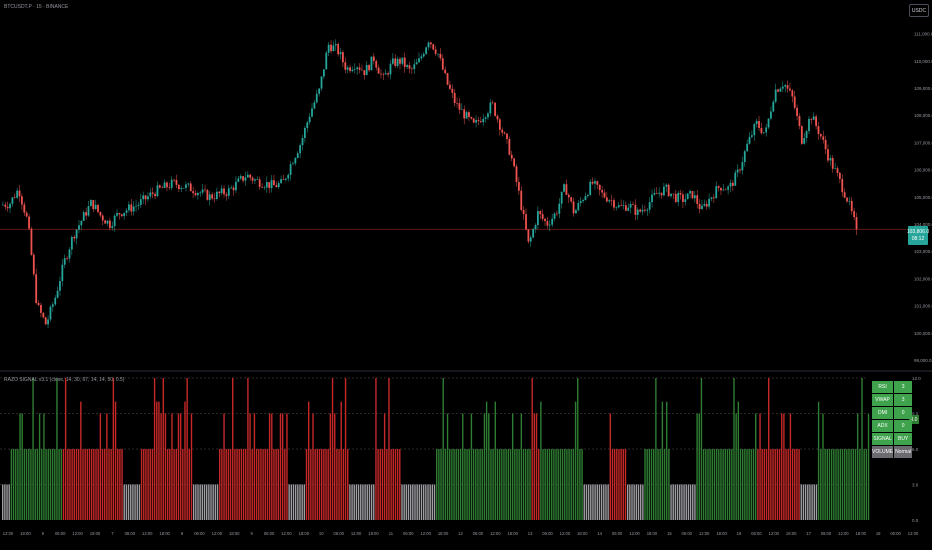  I want to click on currency-button: USDC, so click(919, 10).